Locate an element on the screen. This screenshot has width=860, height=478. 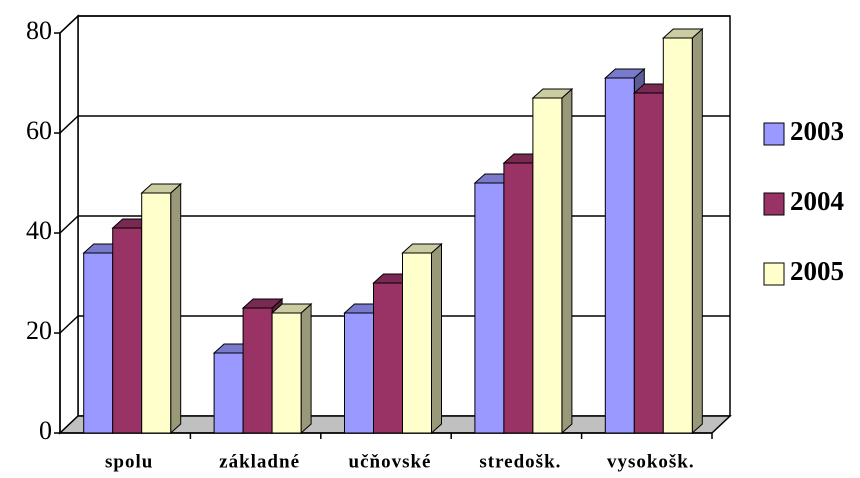
y-tick-label: 20 is located at coordinates (39, 330).